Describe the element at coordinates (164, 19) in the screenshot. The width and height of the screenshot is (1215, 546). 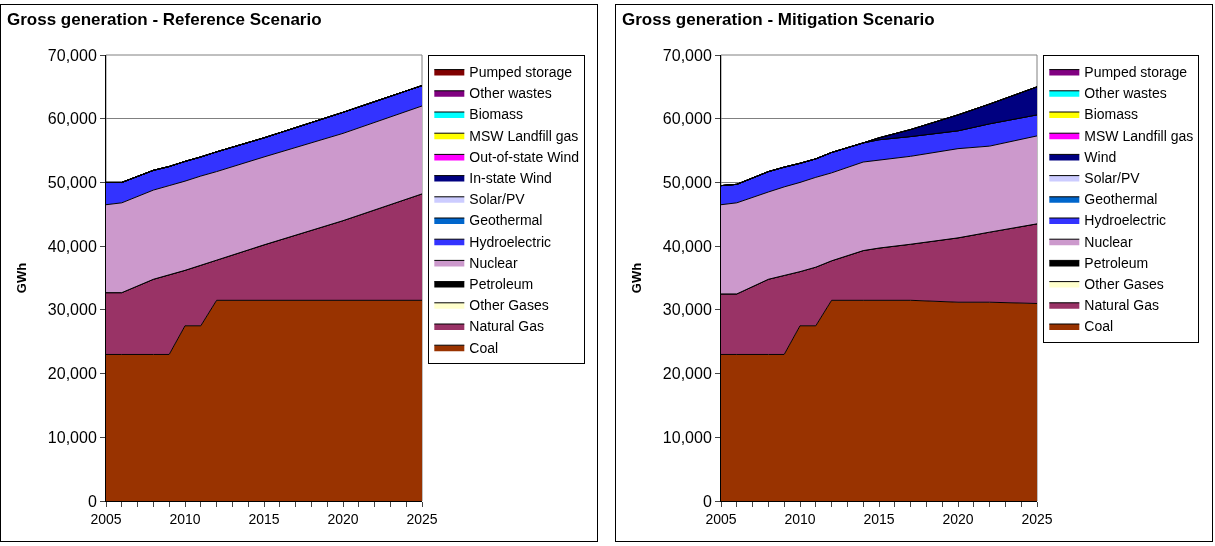
I see `chart-title: Gross generation - Reference Scenario` at that location.